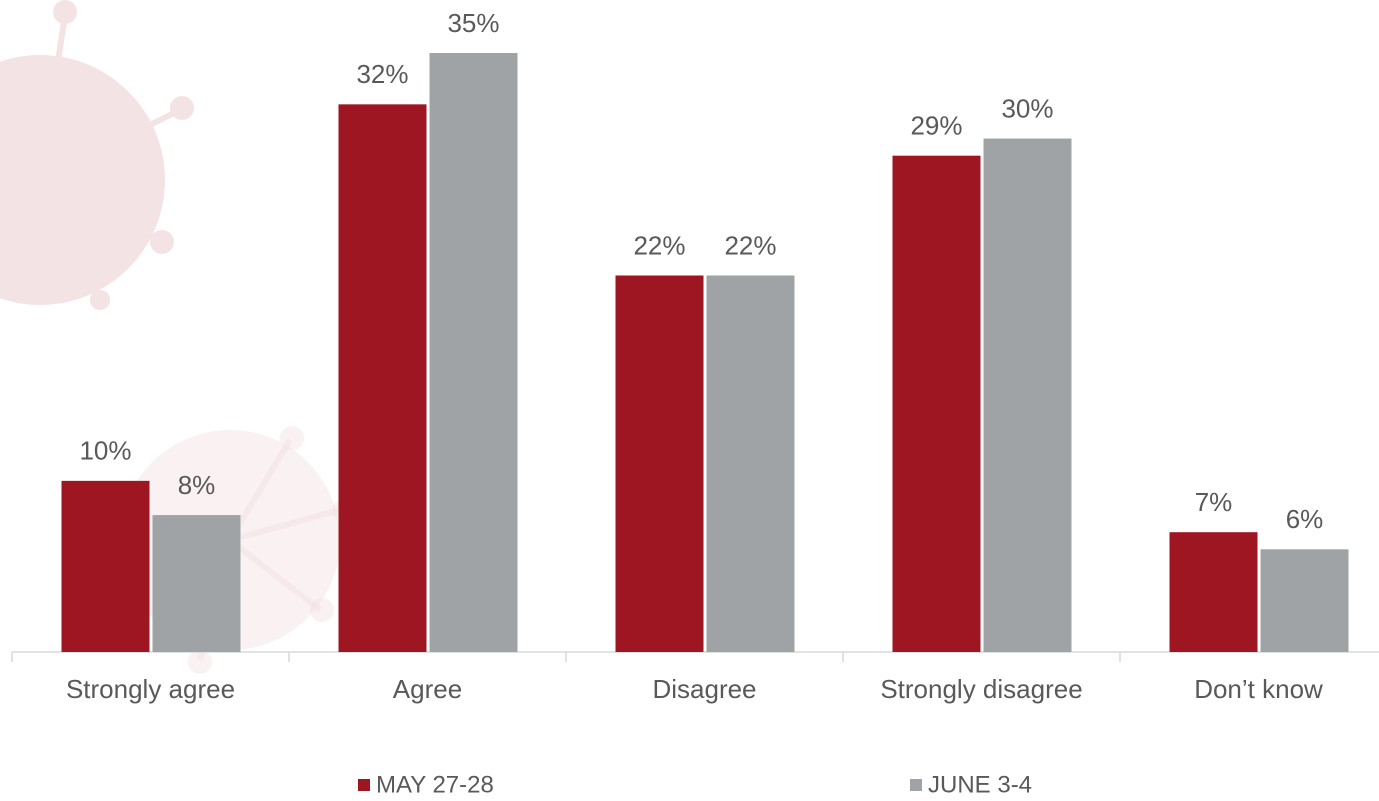 This screenshot has width=1379, height=801. What do you see at coordinates (980, 784) in the screenshot?
I see `legend-label: JUNE 3-4` at bounding box center [980, 784].